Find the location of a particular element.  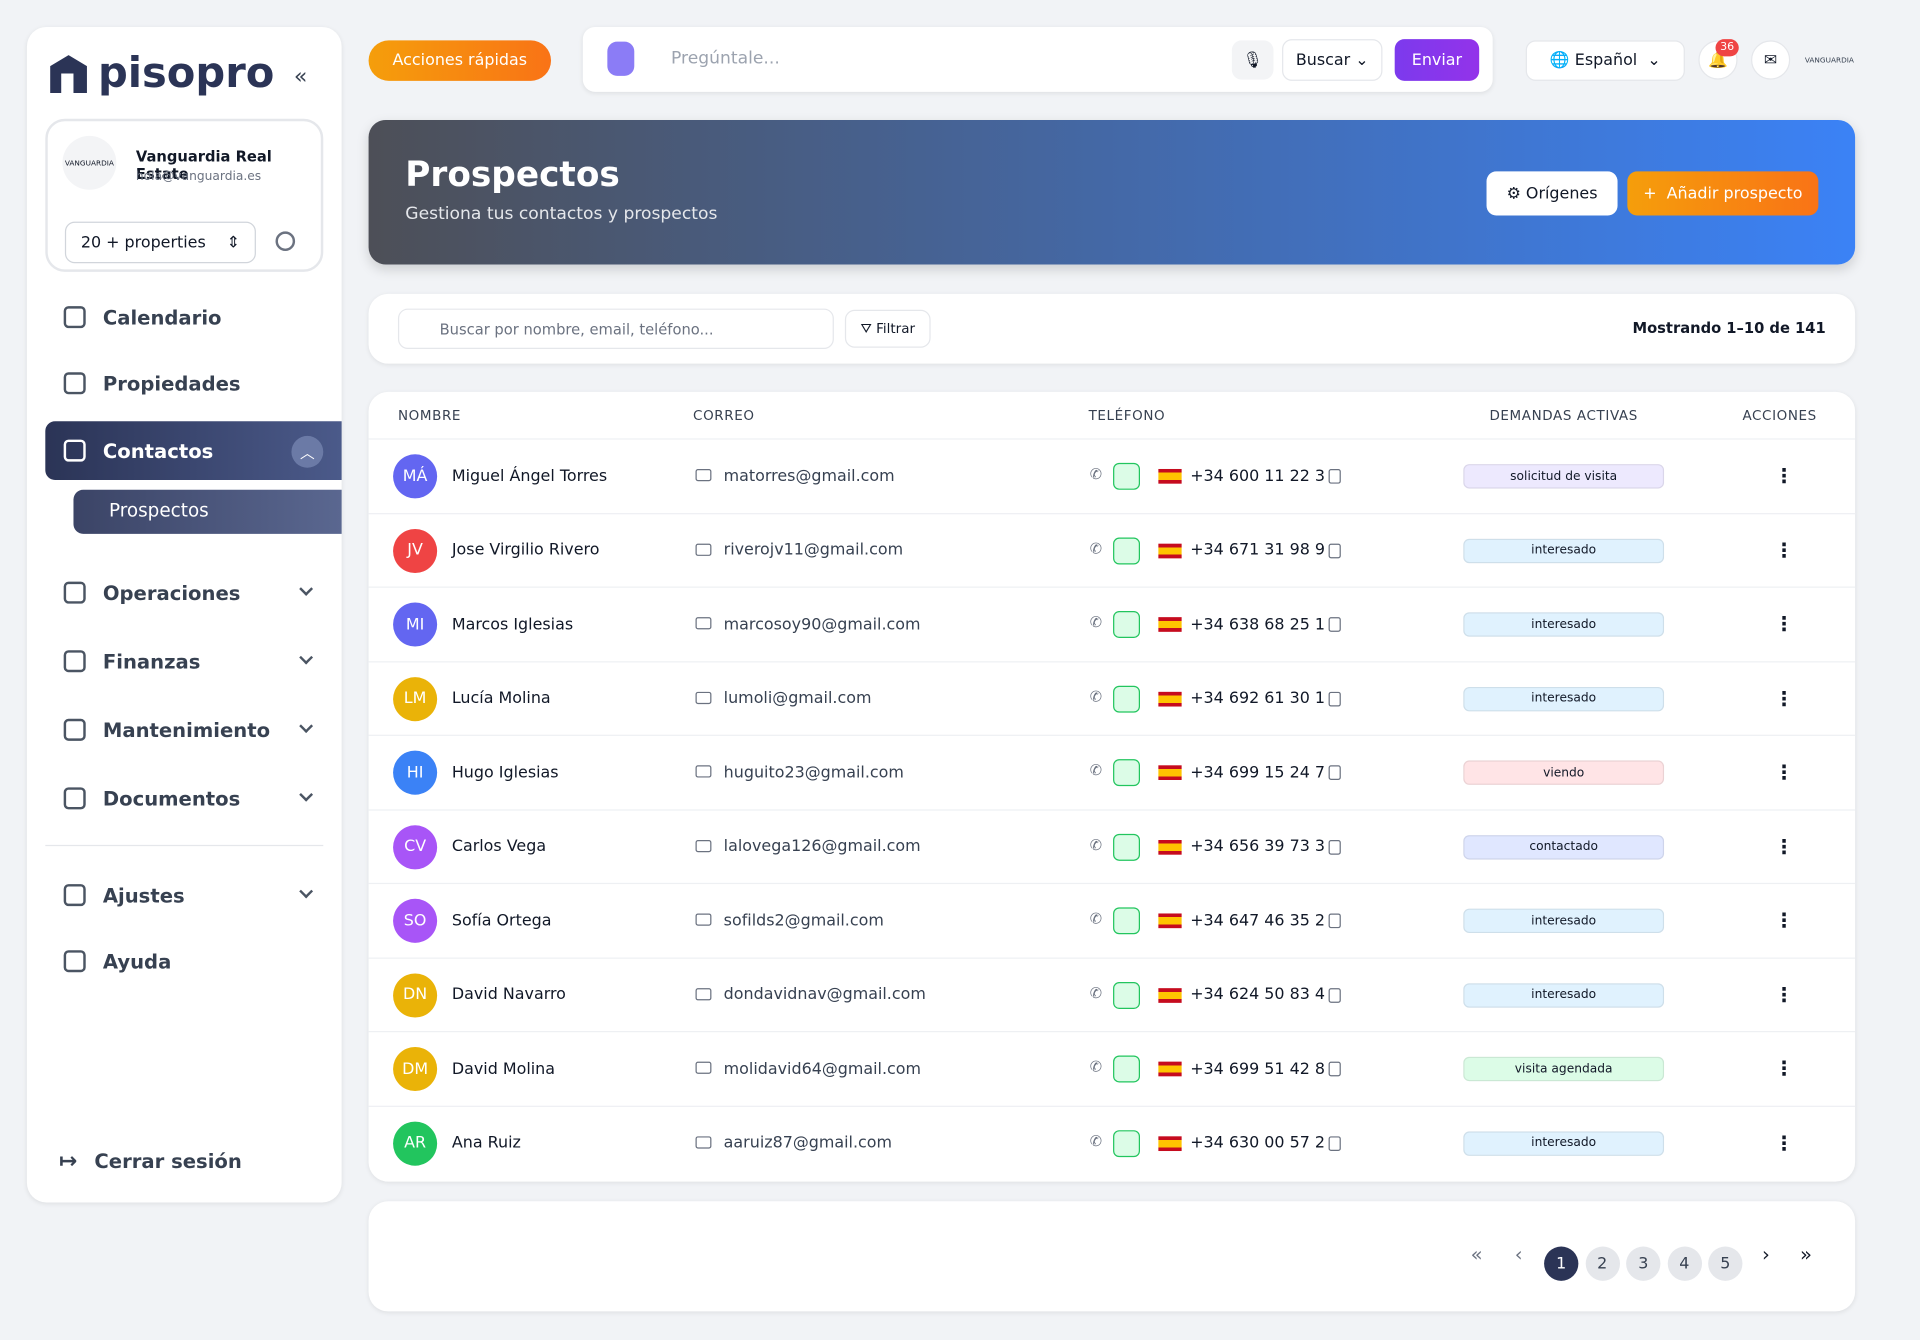

account-name: Vanguardia Real Estate is located at coordinates (203, 165).